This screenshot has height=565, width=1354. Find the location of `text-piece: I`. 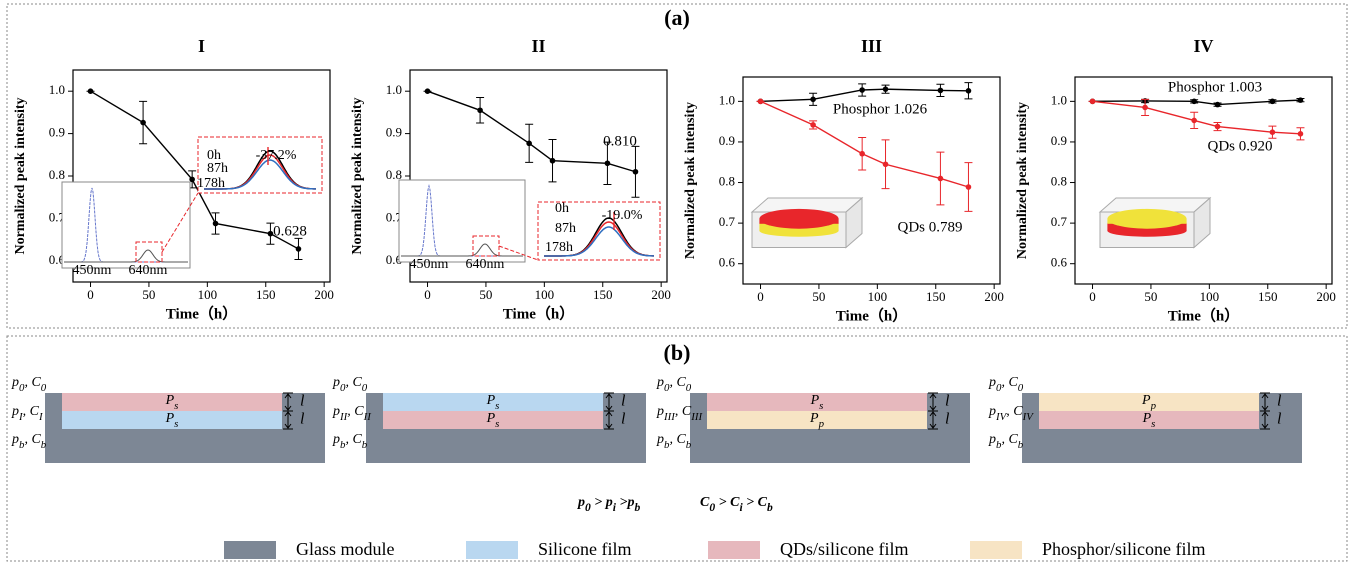

text-piece: I is located at coordinates (21, 417).